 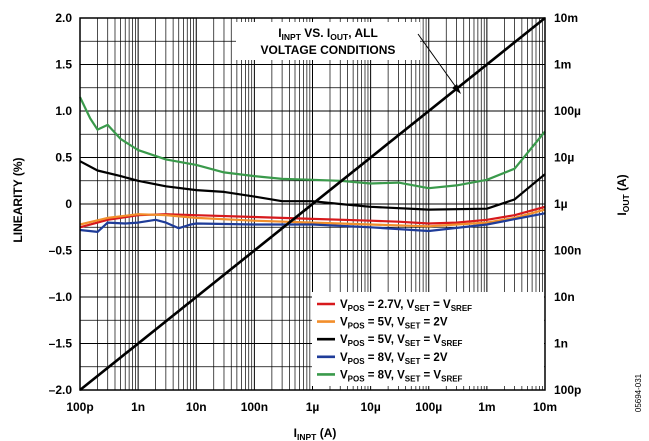 I want to click on annotation-arrow, so click(x=438, y=62).